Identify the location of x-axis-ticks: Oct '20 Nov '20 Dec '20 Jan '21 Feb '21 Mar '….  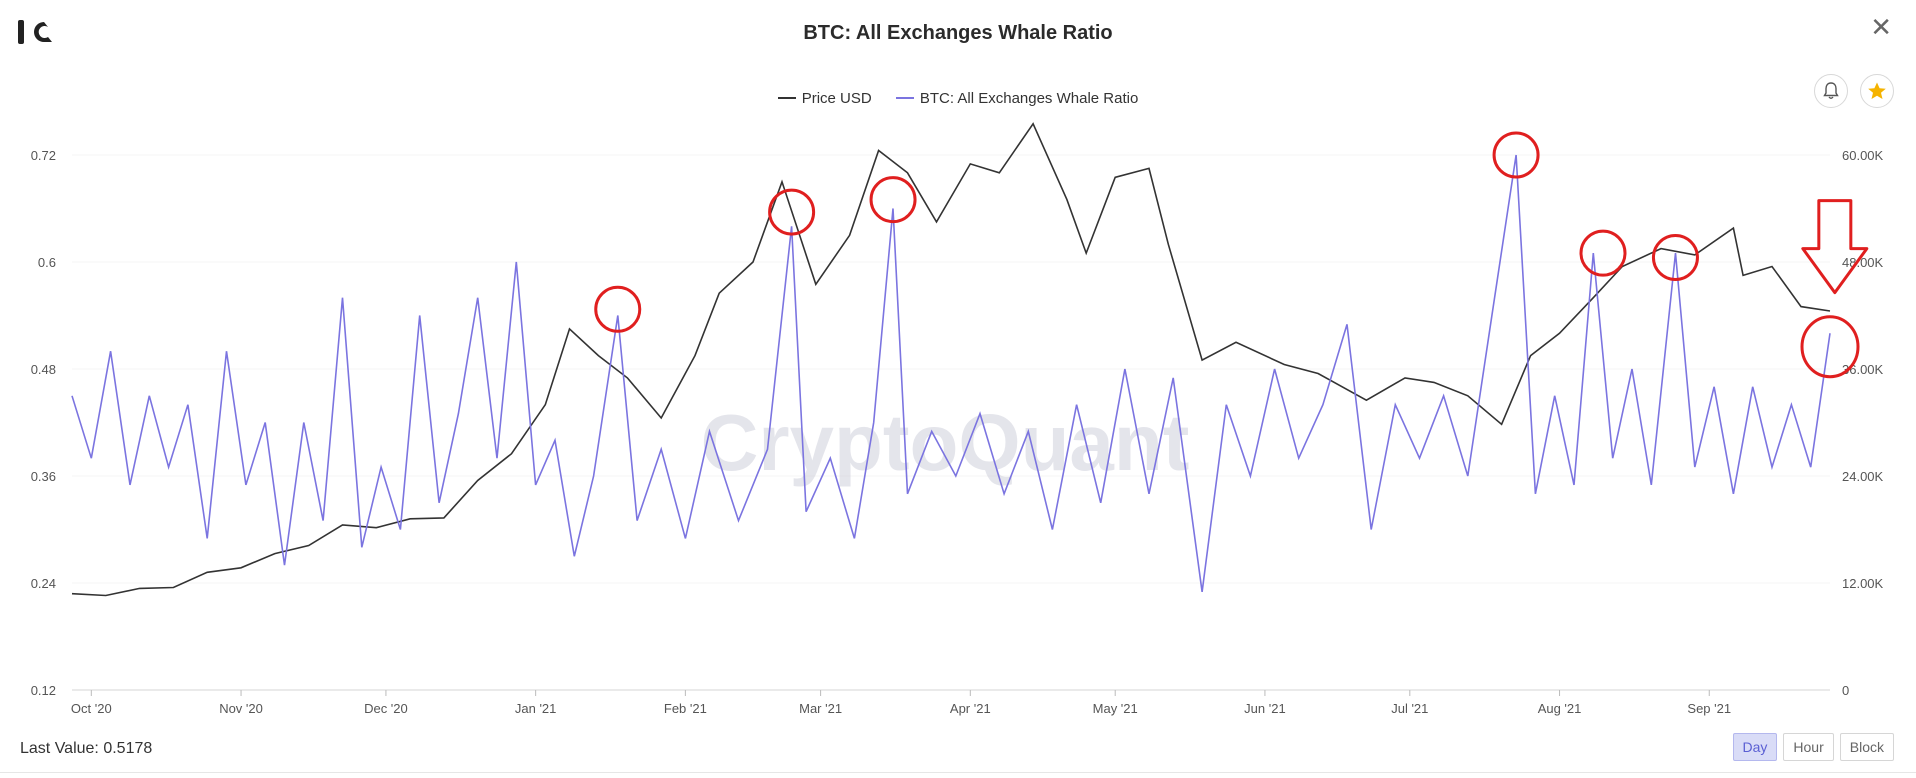
(901, 703).